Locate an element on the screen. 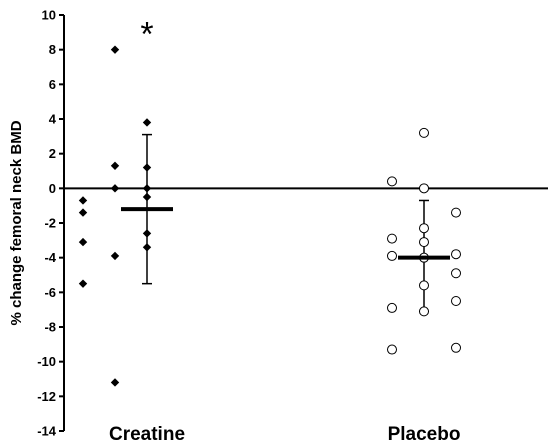 The height and width of the screenshot is (446, 550). y-tick-label: -10 is located at coordinates (46, 361).